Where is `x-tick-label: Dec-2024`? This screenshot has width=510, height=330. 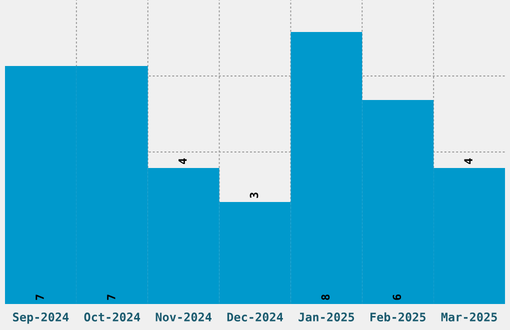
x-tick-label: Dec-2024 is located at coordinates (255, 317).